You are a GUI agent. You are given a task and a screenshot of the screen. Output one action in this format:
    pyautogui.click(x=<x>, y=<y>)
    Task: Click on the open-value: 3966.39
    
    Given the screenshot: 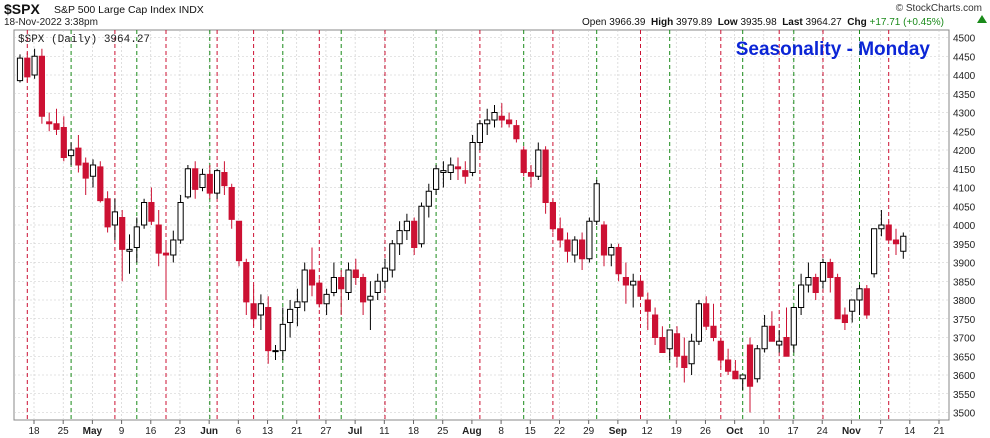 What is the action you would take?
    pyautogui.click(x=627, y=22)
    